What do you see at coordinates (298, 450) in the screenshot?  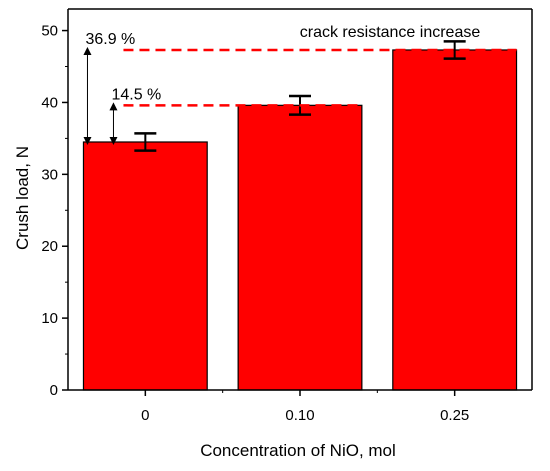 I see `x-axis-title: Concentration of NiO, mol` at bounding box center [298, 450].